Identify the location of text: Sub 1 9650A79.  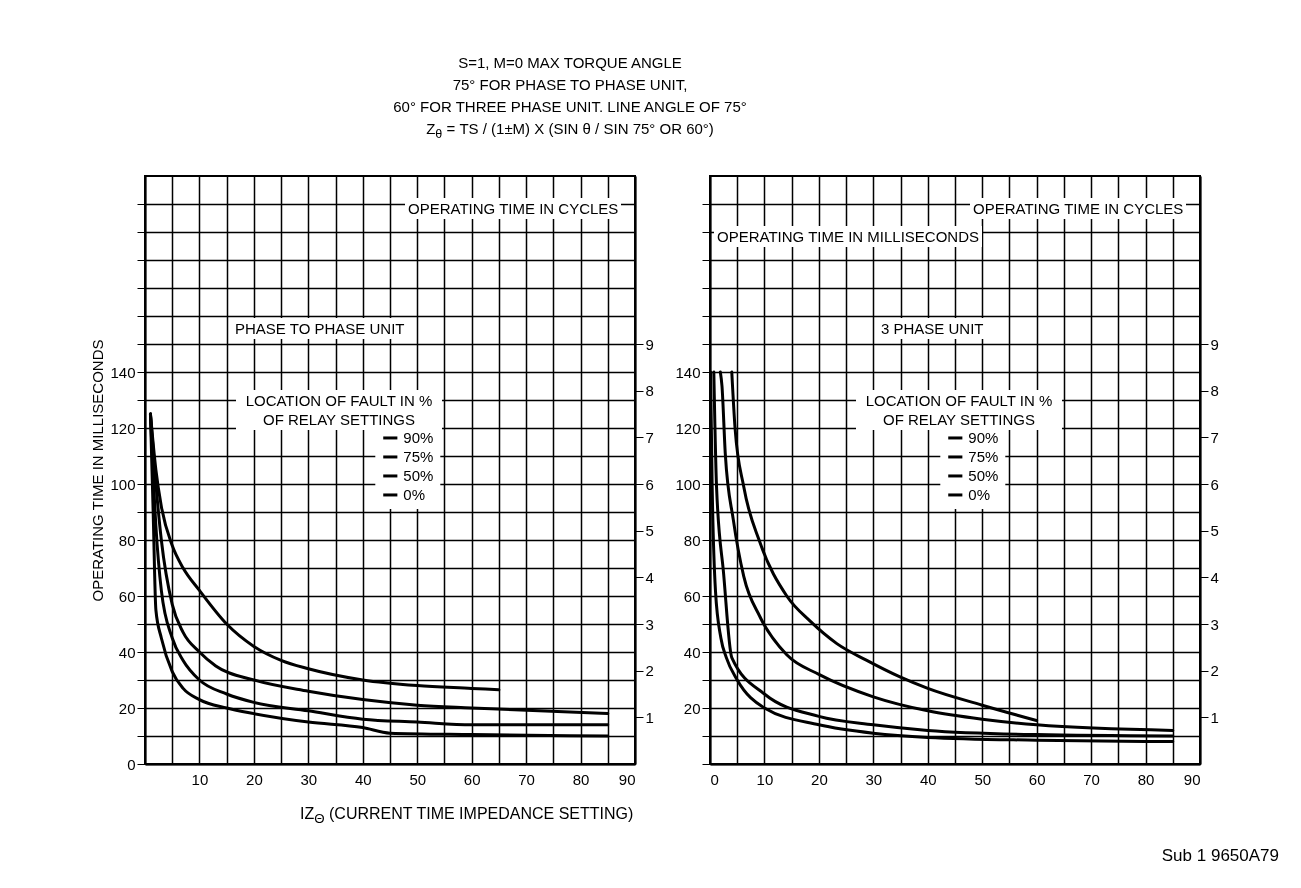
(1220, 856).